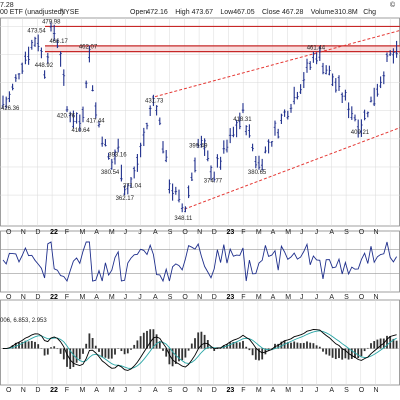  Describe the element at coordinates (81, 131) in the screenshot. I see `price-label: 410.64` at that location.